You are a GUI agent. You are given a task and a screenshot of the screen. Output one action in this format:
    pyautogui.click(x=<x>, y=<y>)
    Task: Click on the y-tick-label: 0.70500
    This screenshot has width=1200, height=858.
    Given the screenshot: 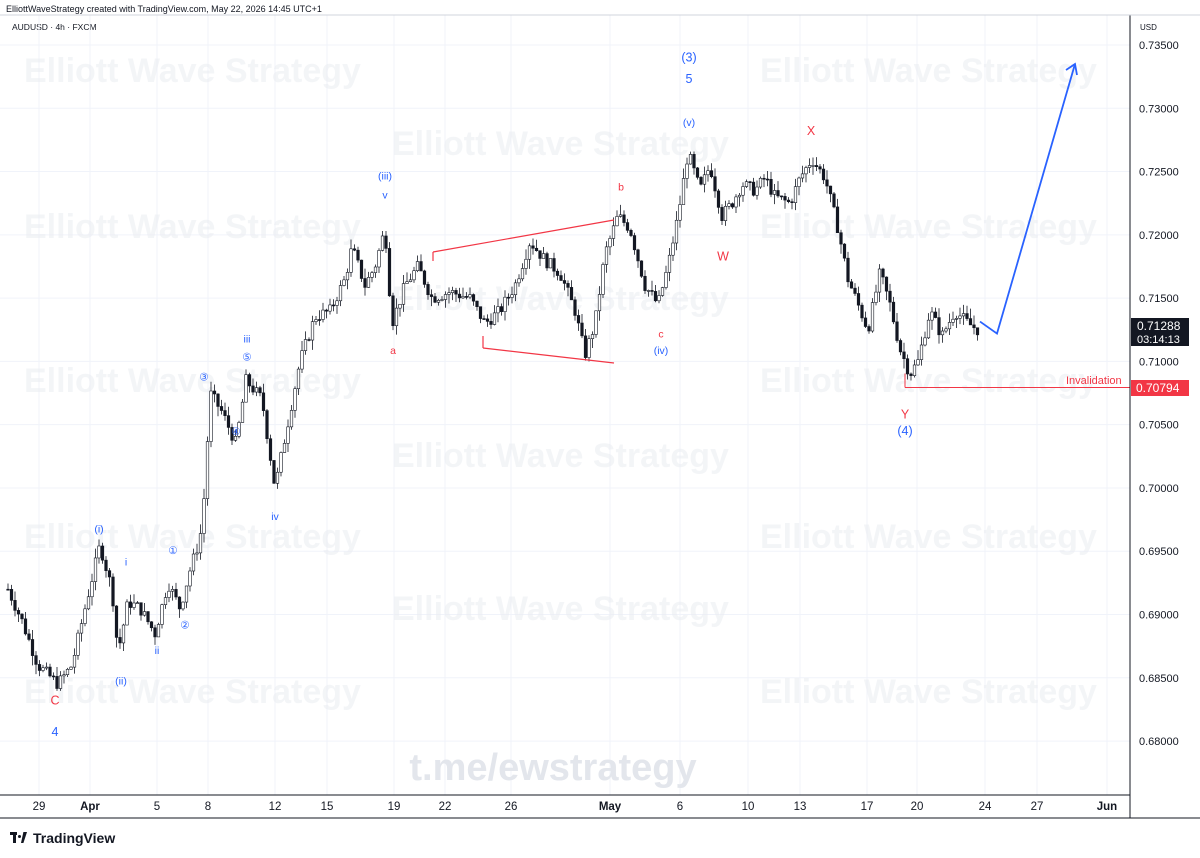 What is the action you would take?
    pyautogui.click(x=1159, y=426)
    